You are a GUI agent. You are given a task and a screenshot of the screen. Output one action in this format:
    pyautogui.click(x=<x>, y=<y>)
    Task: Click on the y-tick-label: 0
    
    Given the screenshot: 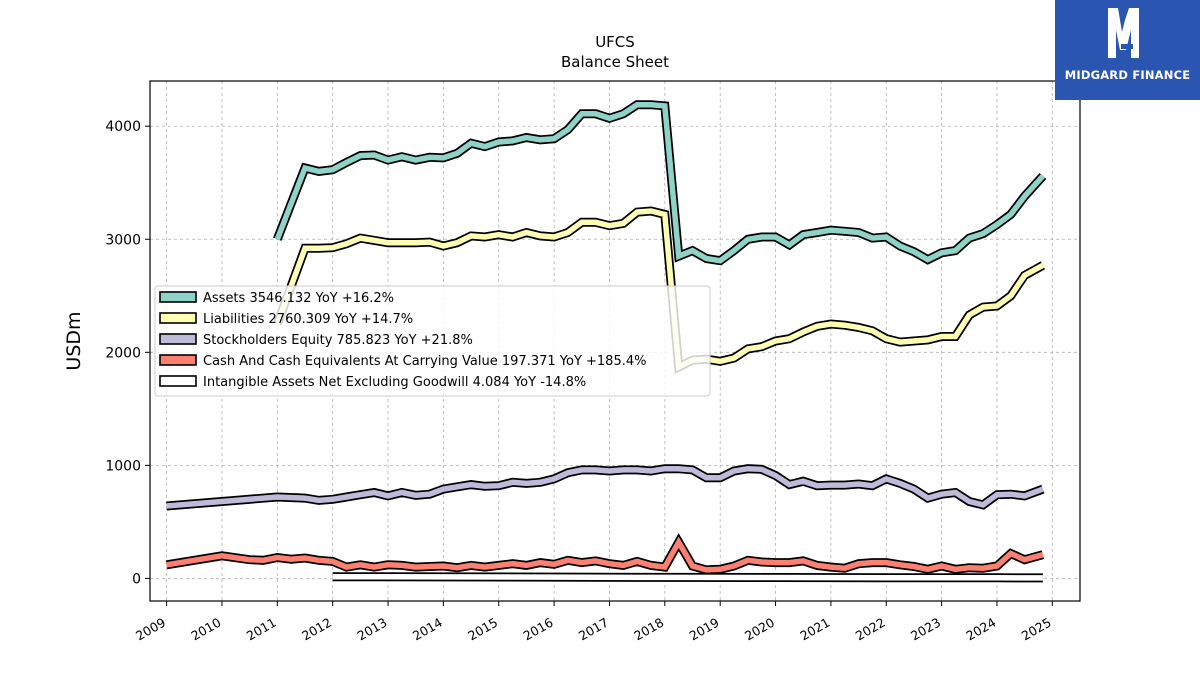 What is the action you would take?
    pyautogui.click(x=136, y=579)
    